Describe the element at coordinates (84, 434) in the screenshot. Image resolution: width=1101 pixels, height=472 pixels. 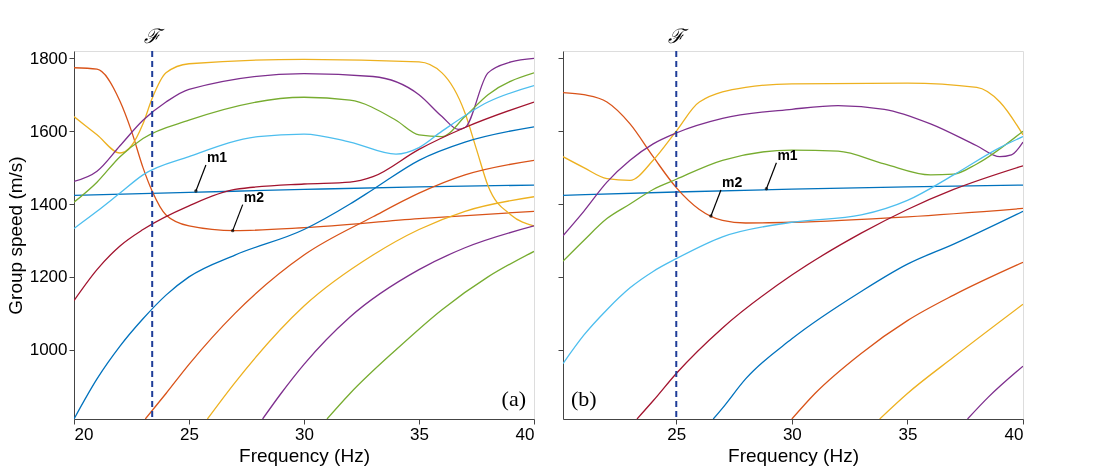
I see `x-tick-label: 20` at that location.